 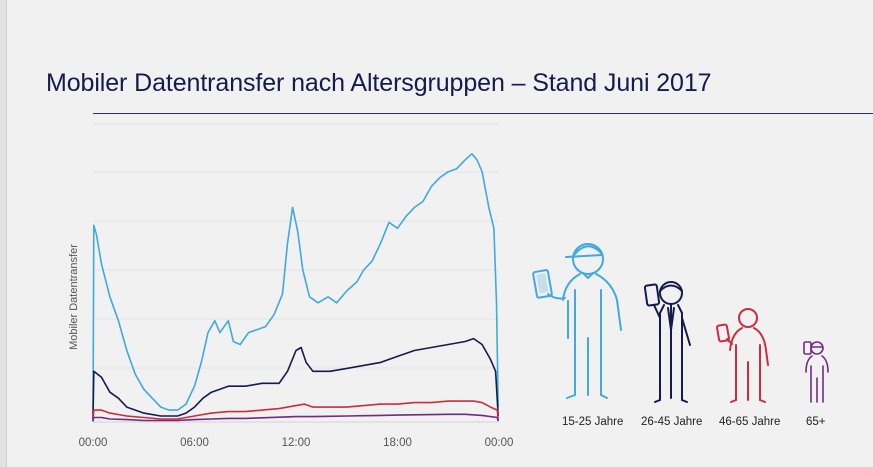 I want to click on y-axis-label: Mobiler Datentransfer, so click(x=74, y=297).